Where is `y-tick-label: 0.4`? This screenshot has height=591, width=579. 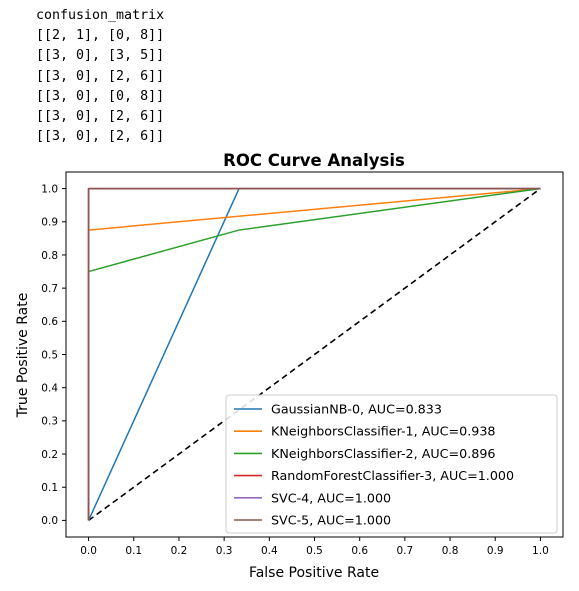
y-tick-label: 0.4 is located at coordinates (49, 388).